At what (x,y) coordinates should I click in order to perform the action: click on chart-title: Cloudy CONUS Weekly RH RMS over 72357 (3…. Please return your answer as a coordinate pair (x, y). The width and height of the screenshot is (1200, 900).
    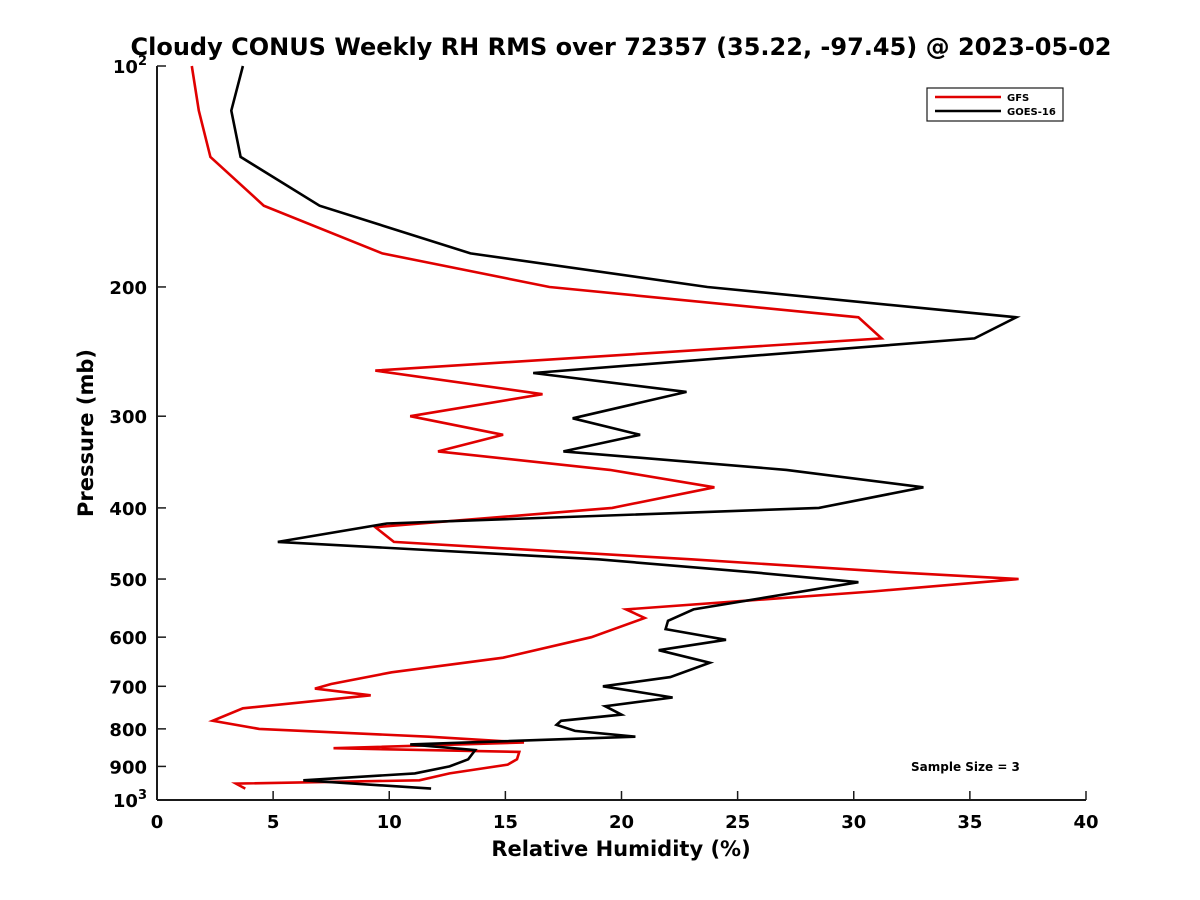
    Looking at the image, I should click on (621, 47).